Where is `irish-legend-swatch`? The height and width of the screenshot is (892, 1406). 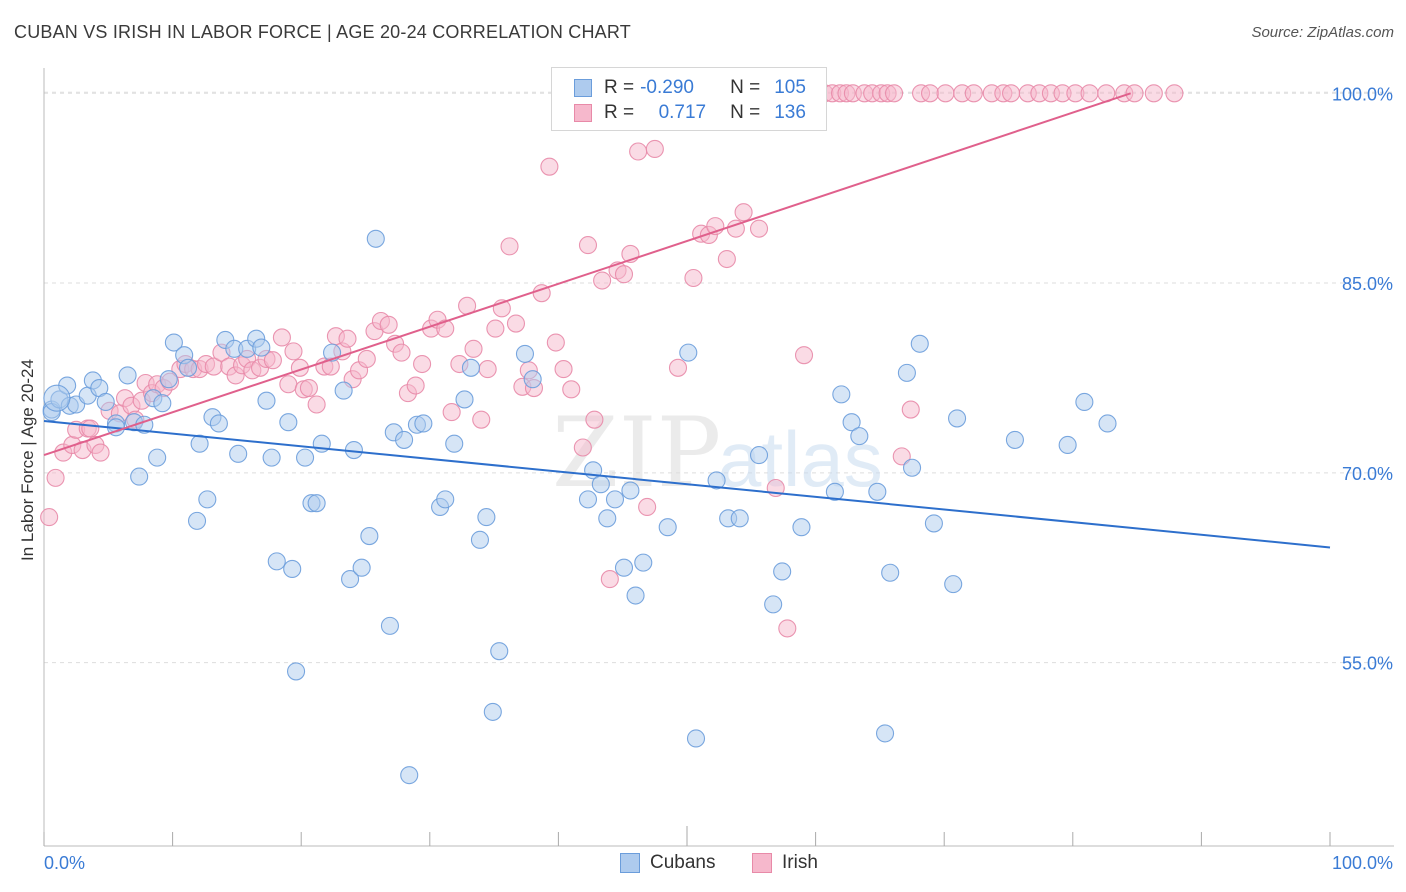 irish-legend-swatch is located at coordinates (762, 863).